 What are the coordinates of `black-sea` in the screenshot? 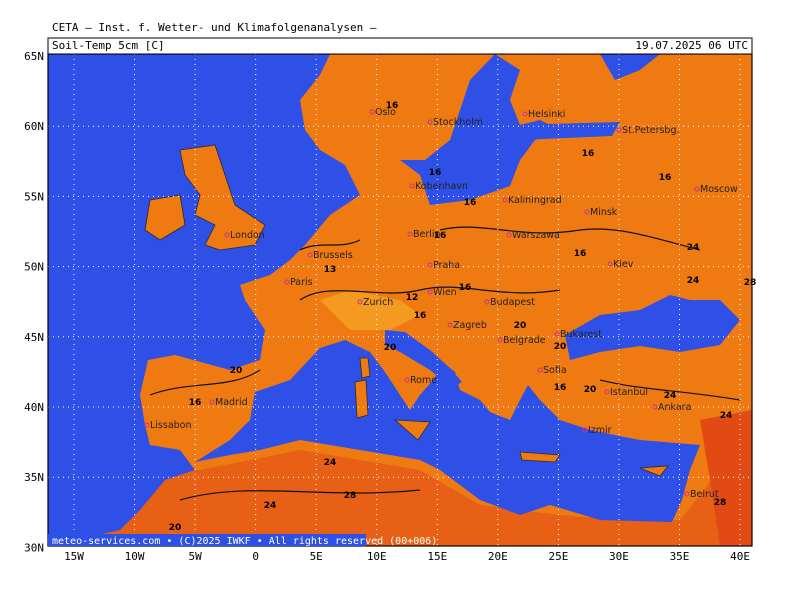 It's located at (652, 327).